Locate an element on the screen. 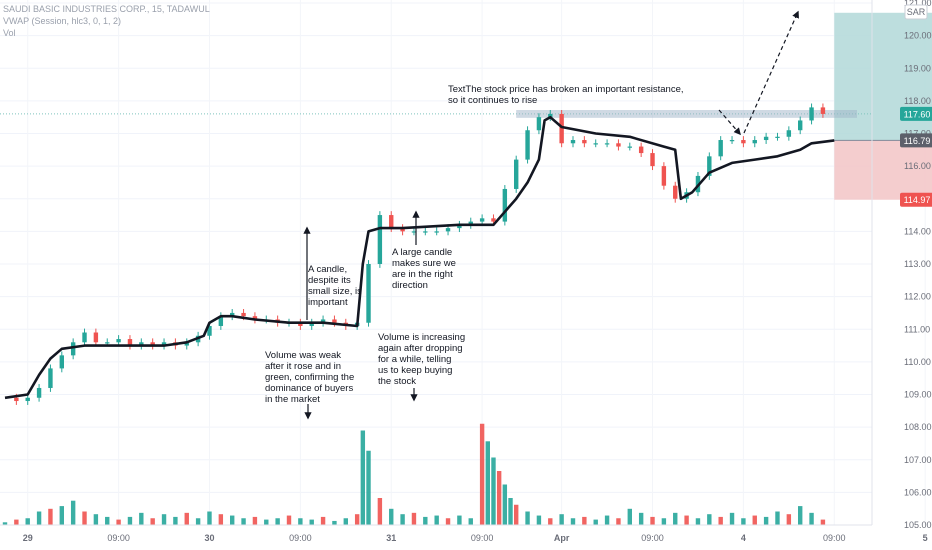  currency-badge is located at coordinates (916, 12).